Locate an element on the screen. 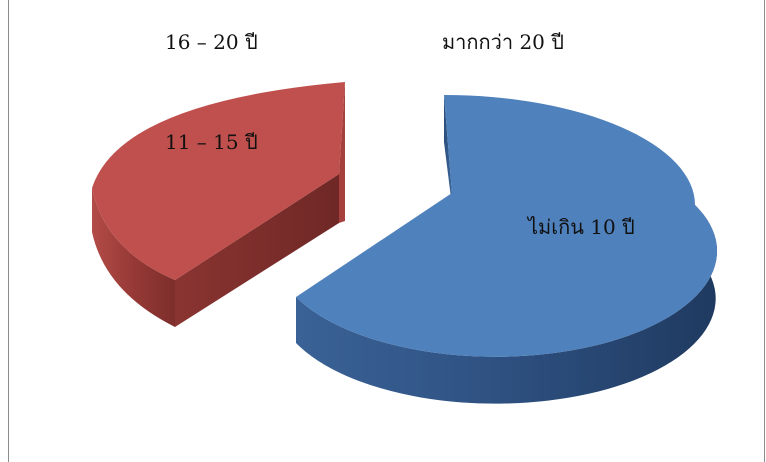  data-label-16-20: 16 – 20 ปี is located at coordinates (211, 42).